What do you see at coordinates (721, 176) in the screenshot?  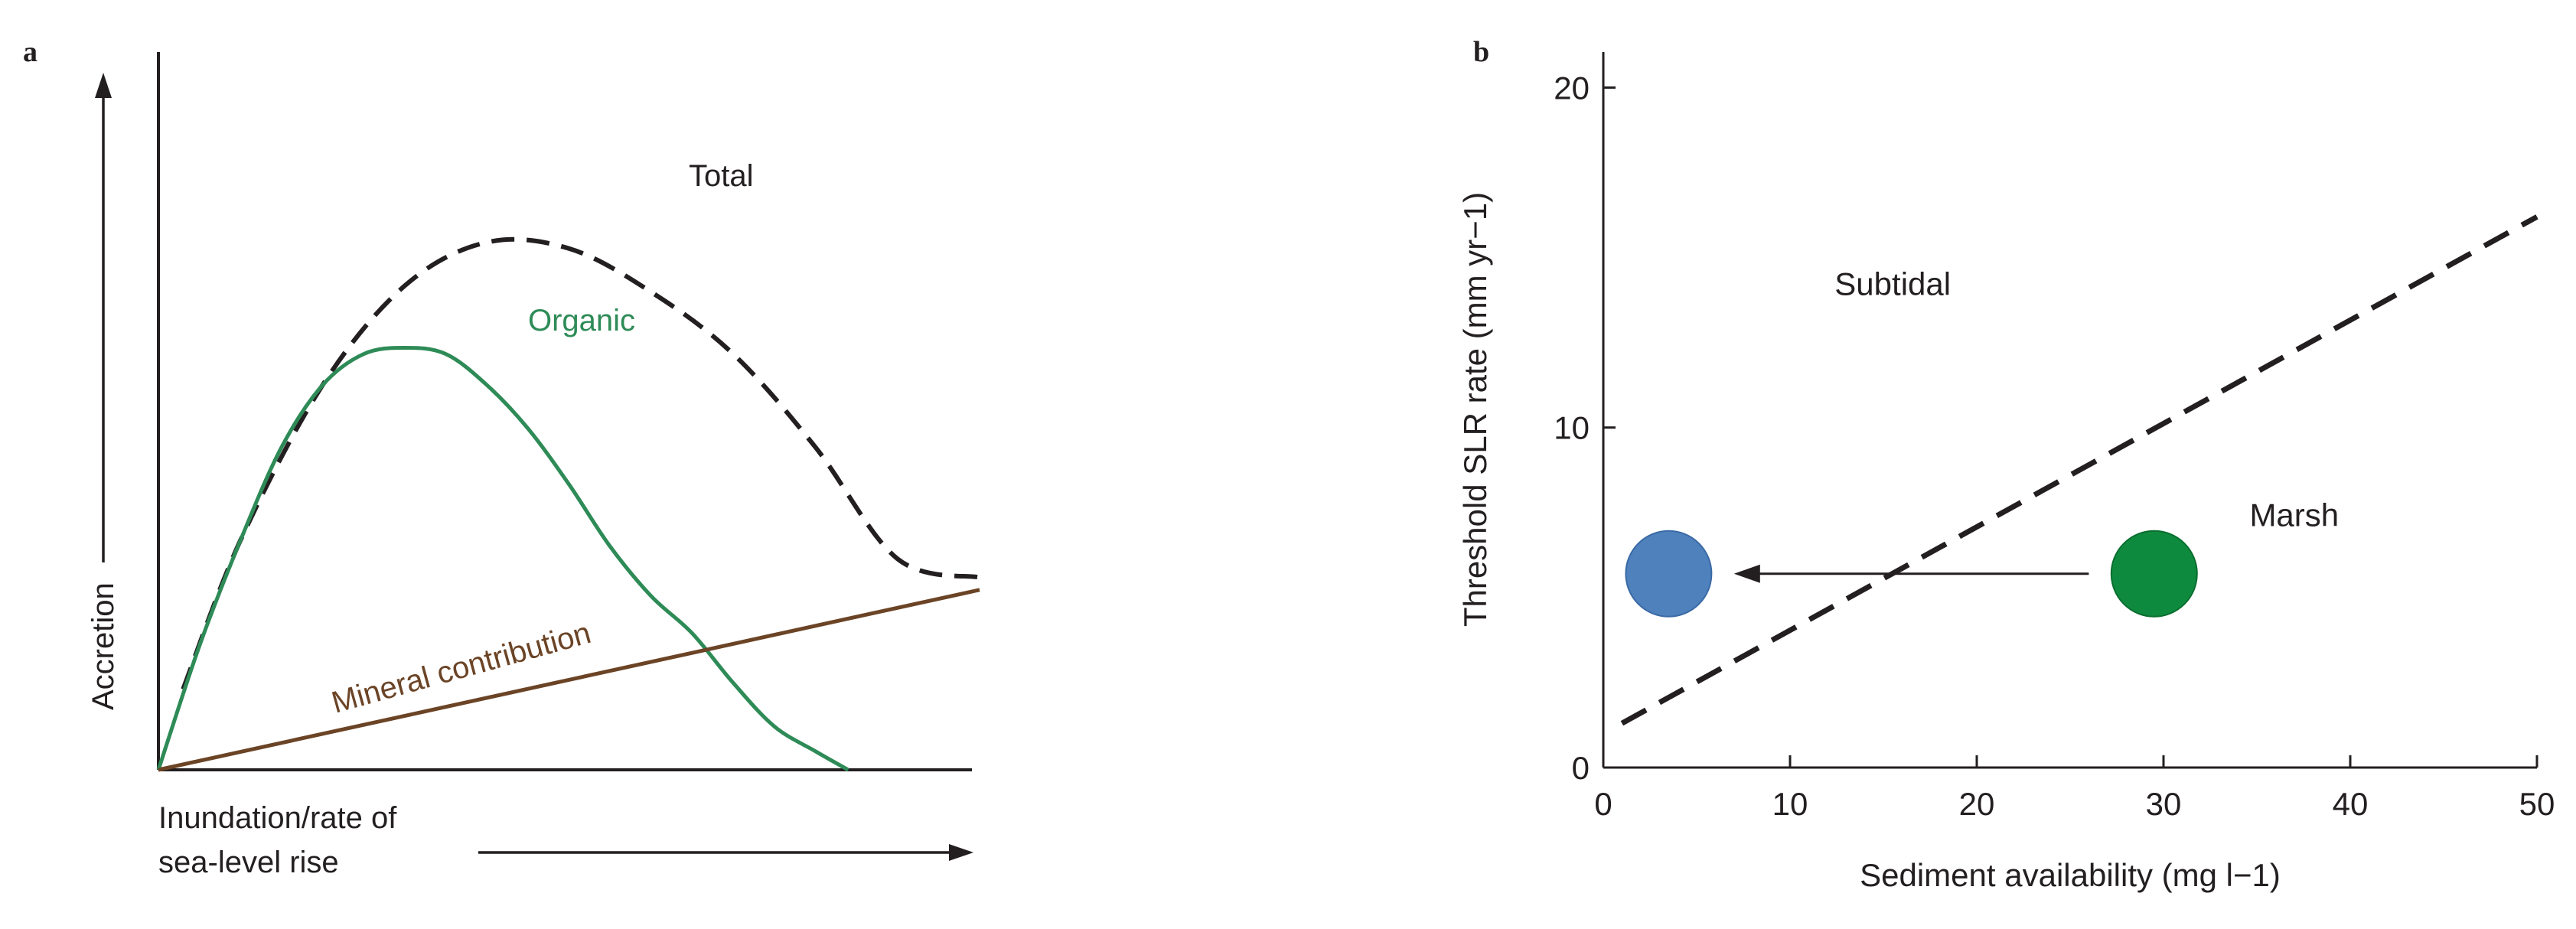 I see `series-total-label: Total` at bounding box center [721, 176].